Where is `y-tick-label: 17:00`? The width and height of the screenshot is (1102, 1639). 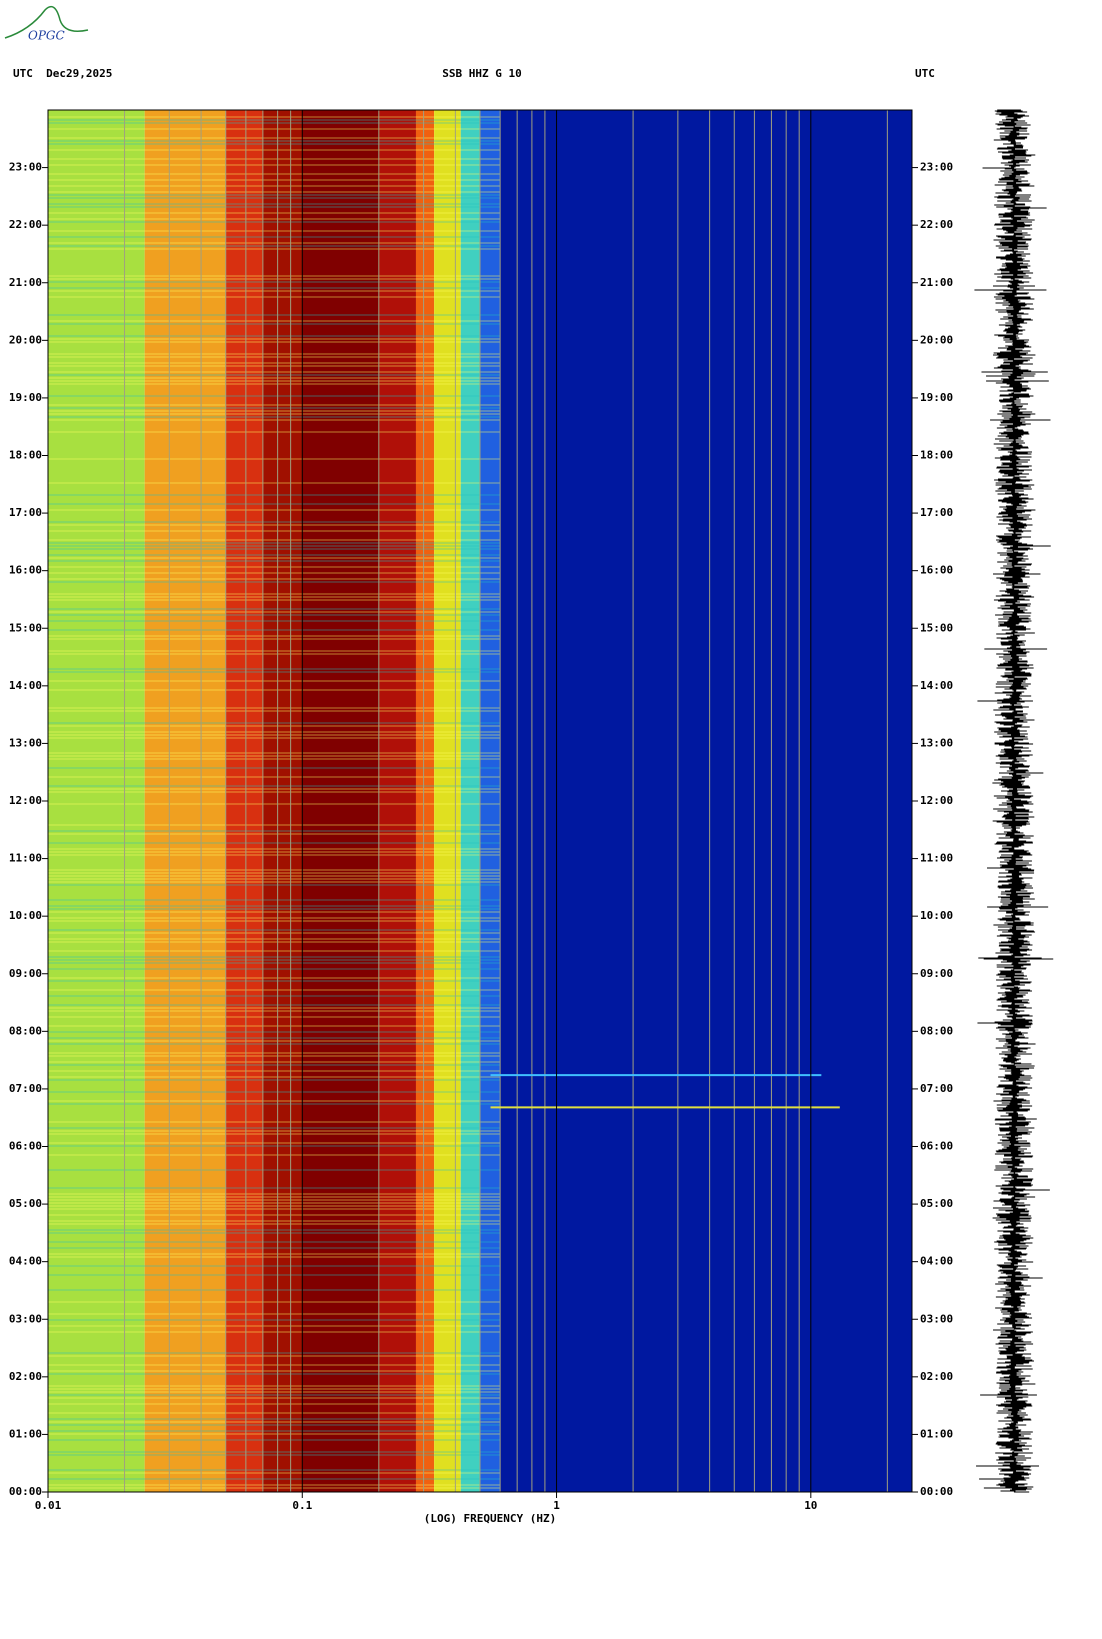
y-tick-label: 17:00 is located at coordinates (25, 512).